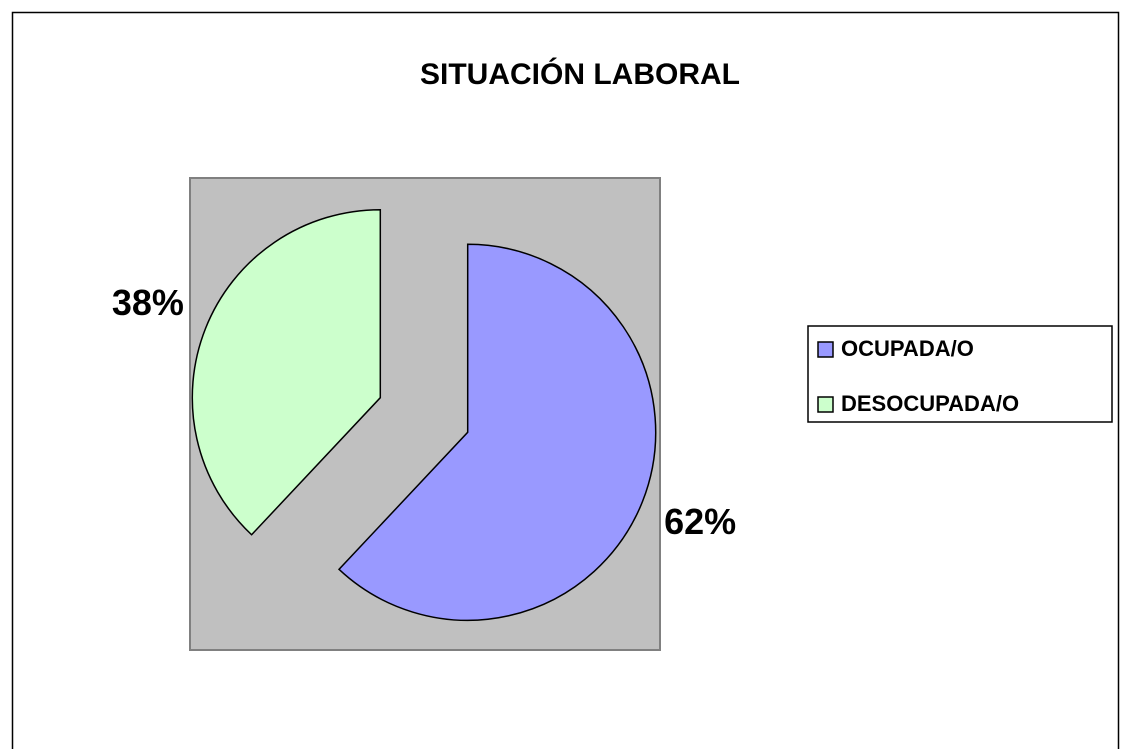  What do you see at coordinates (930, 403) in the screenshot?
I see `legend-label: DESOCUPADA/O` at bounding box center [930, 403].